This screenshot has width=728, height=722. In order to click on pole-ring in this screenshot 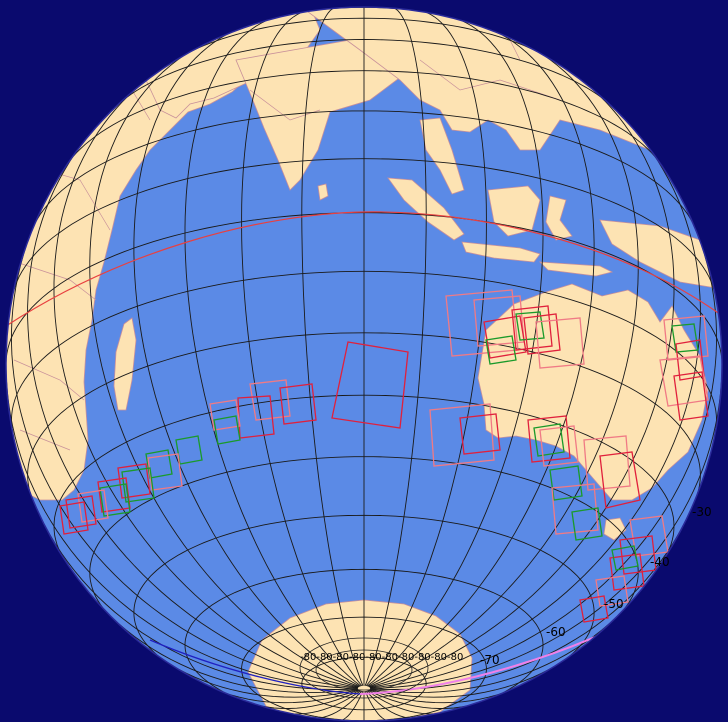, I will do `click(364, 668)`.